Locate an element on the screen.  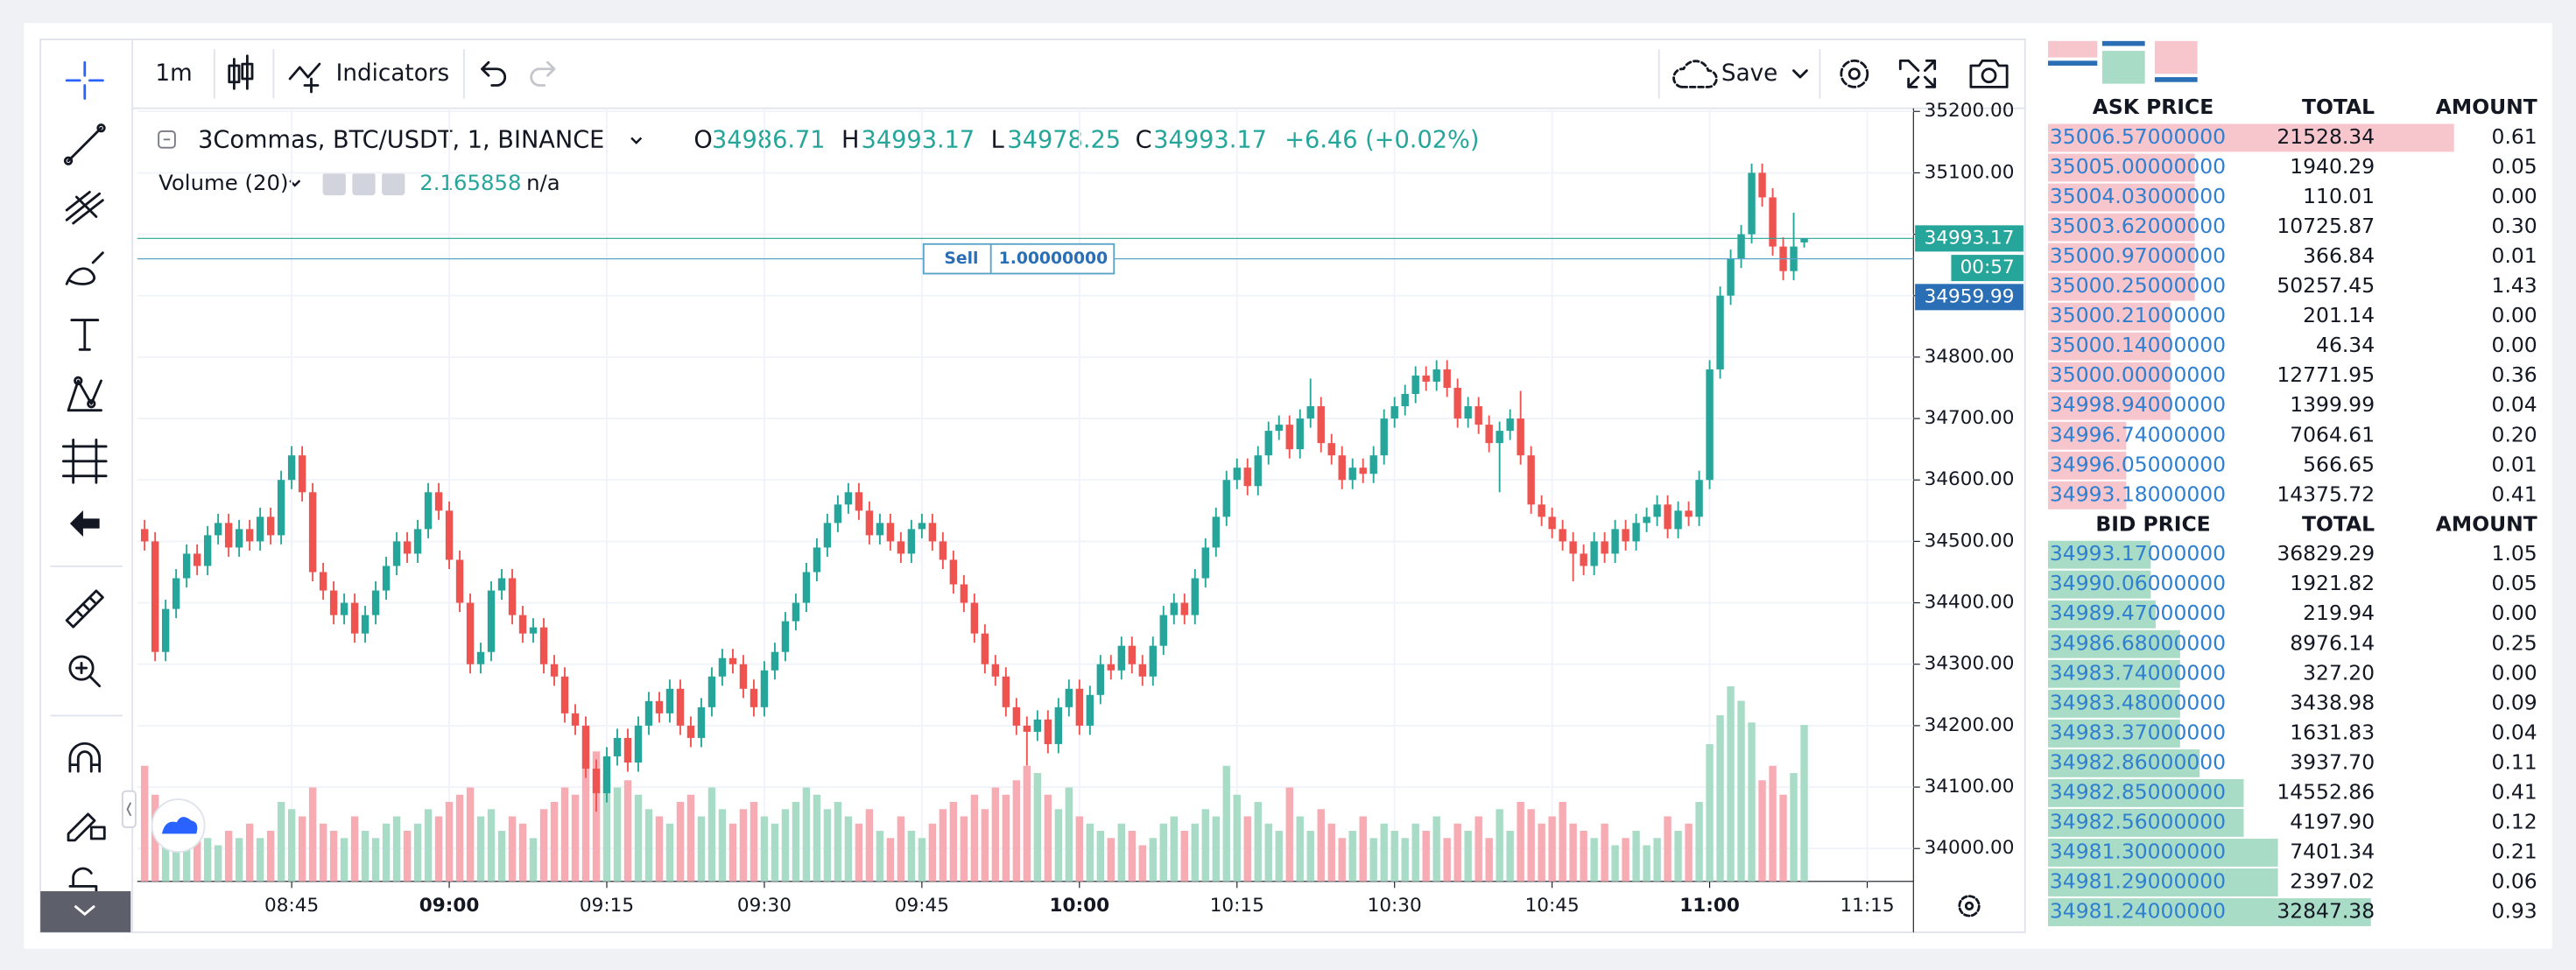
y-tick-label: 34700.00 is located at coordinates (1970, 418).